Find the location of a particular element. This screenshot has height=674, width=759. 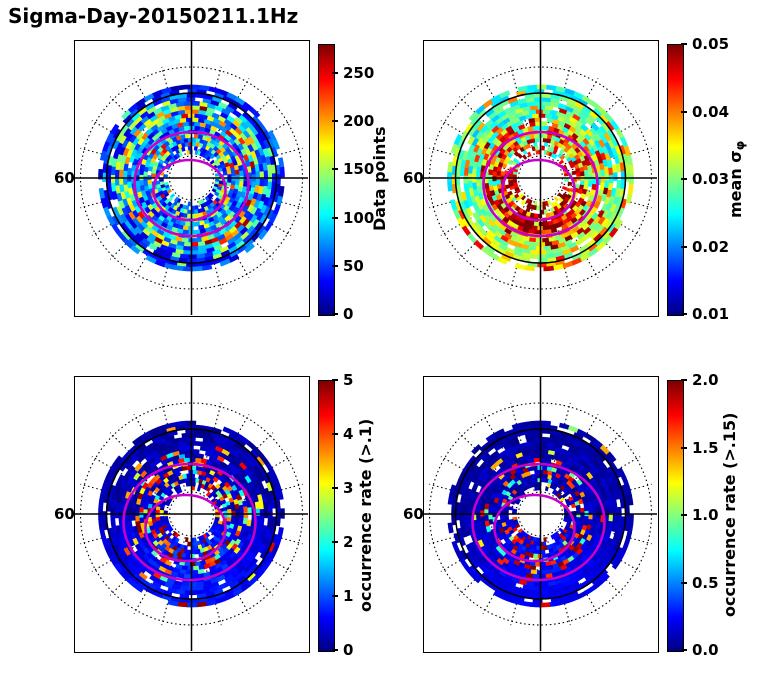

colorbar-title-text: mean σ is located at coordinates (735, 183).